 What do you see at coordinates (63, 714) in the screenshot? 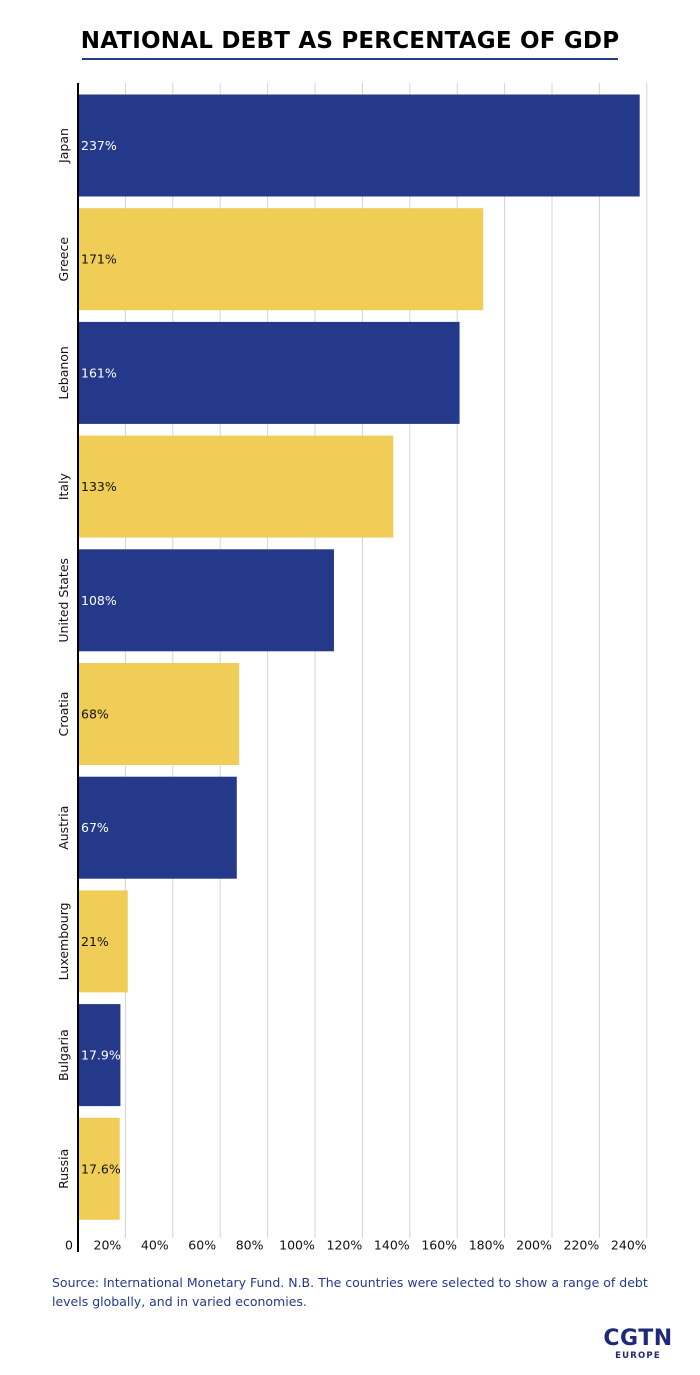
I see `category-label: Croatia` at bounding box center [63, 714].